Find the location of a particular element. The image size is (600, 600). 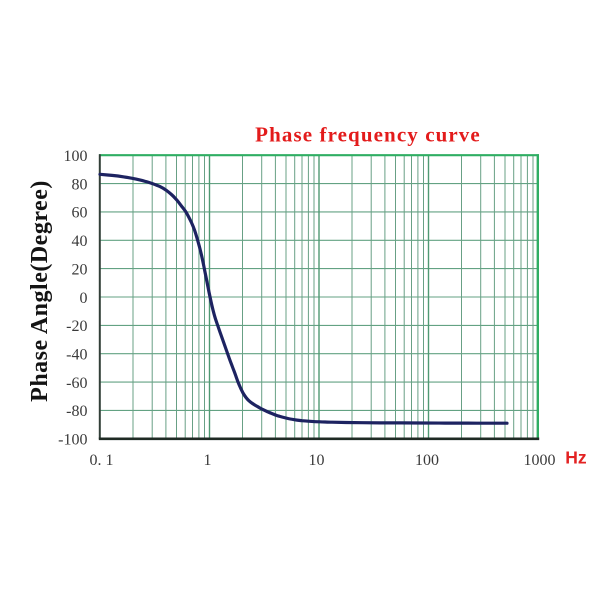

svg-text: 1000 is located at coordinates (540, 460).